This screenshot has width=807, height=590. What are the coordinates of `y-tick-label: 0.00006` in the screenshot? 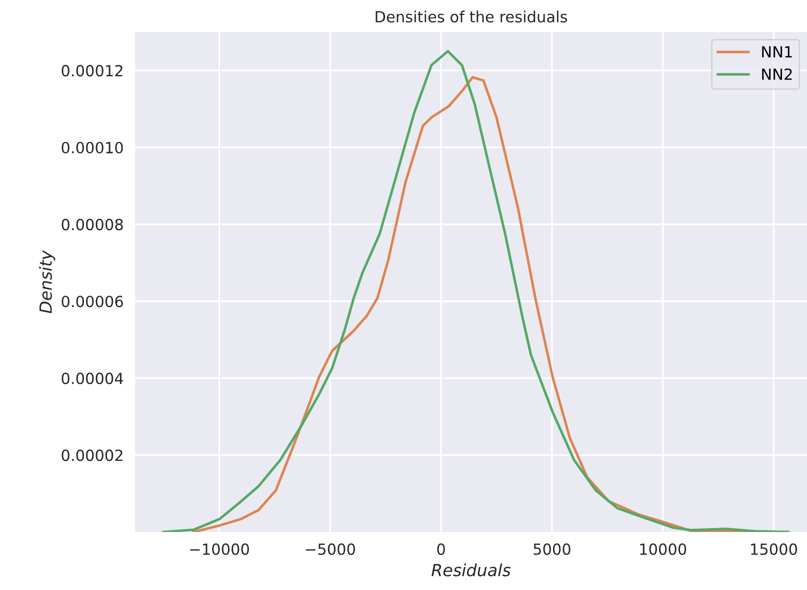 It's located at (92, 302).